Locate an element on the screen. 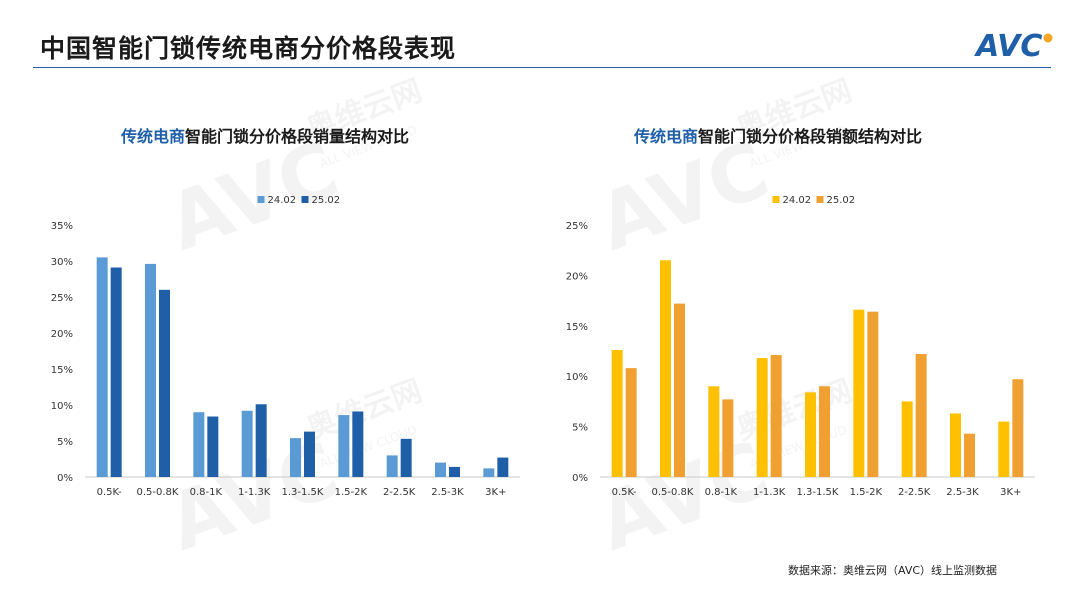 Image resolution: width=1080 pixels, height=608 pixels. chart-title-volume-highlight: 传统电商 is located at coordinates (153, 136).